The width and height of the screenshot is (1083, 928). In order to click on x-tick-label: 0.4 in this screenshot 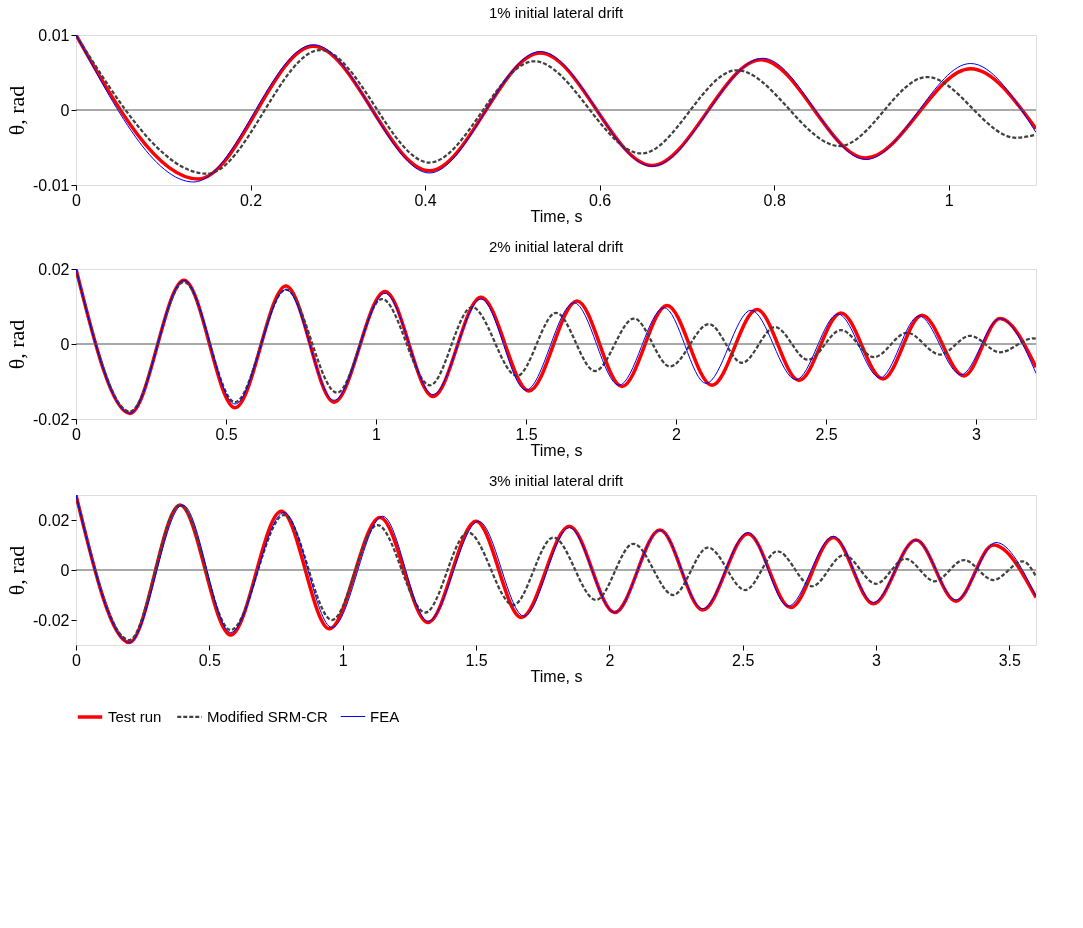, I will do `click(425, 200)`.